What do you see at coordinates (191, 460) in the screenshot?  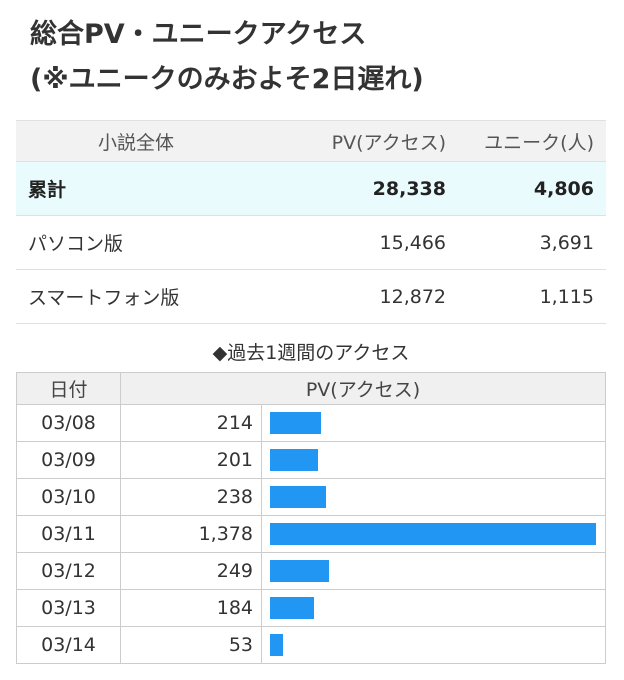 I see `weekly-pv-value: 201` at bounding box center [191, 460].